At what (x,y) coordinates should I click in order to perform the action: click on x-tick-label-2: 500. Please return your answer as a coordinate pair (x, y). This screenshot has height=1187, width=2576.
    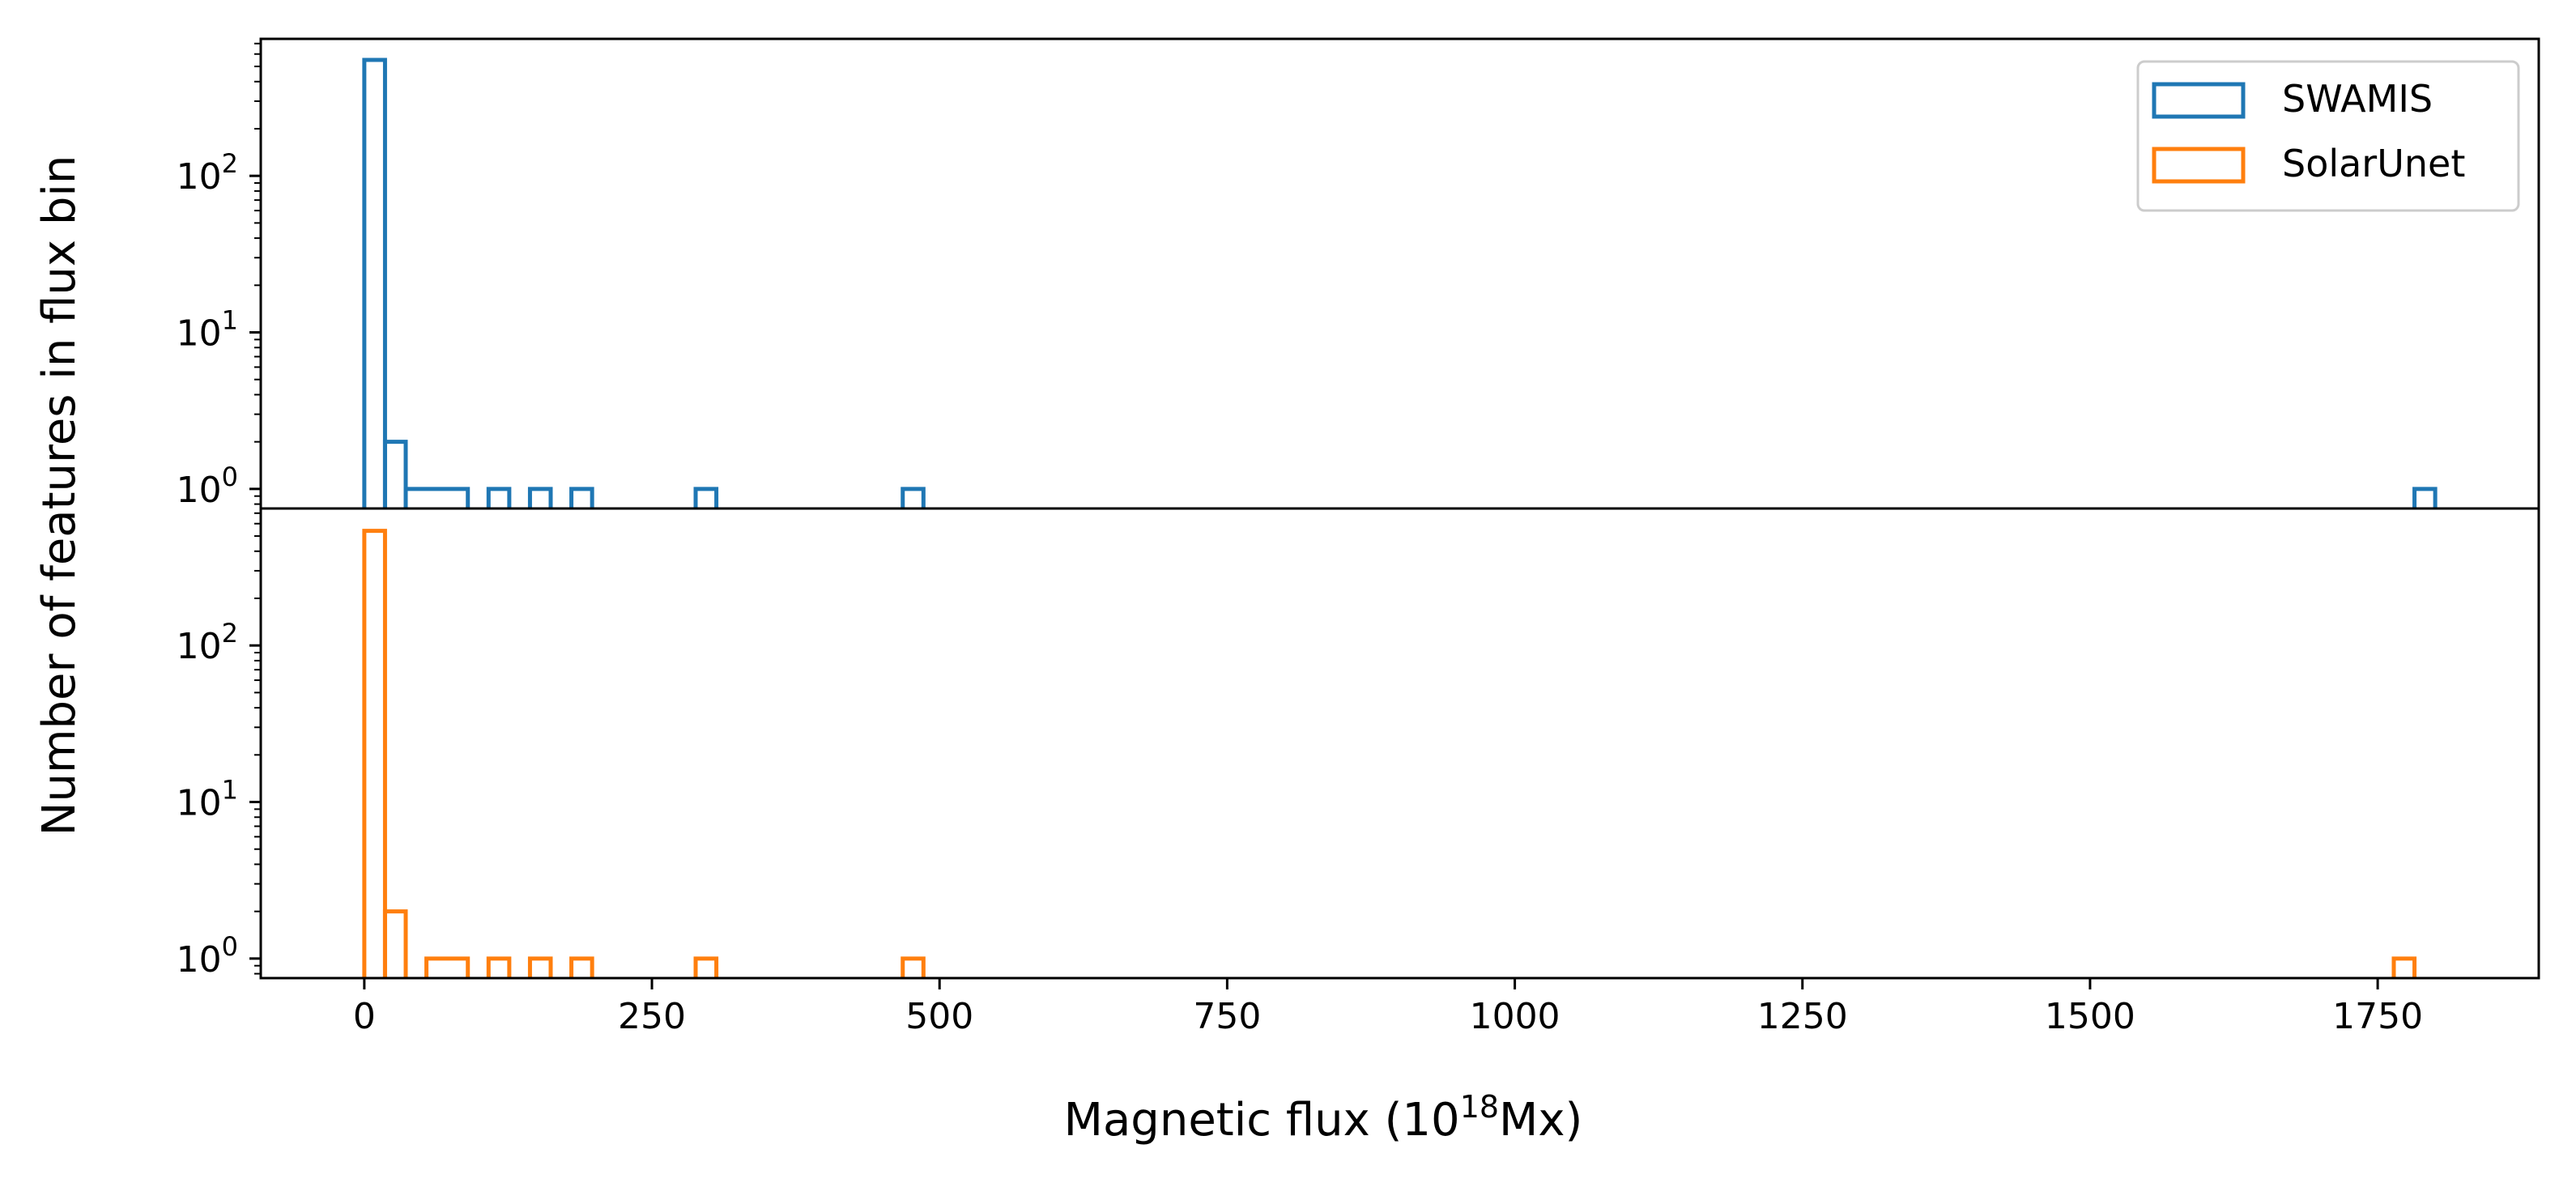
    Looking at the image, I should click on (939, 1016).